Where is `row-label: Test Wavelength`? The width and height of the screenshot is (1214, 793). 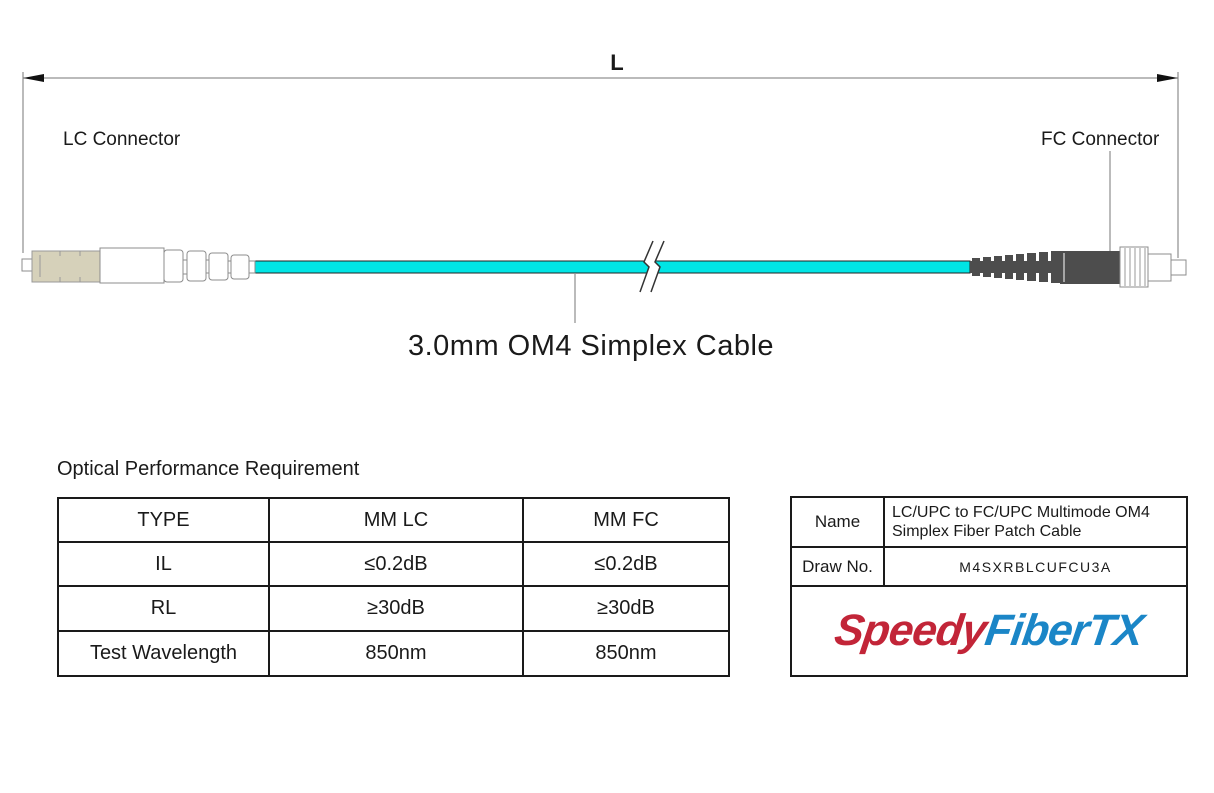 row-label: Test Wavelength is located at coordinates (163, 653).